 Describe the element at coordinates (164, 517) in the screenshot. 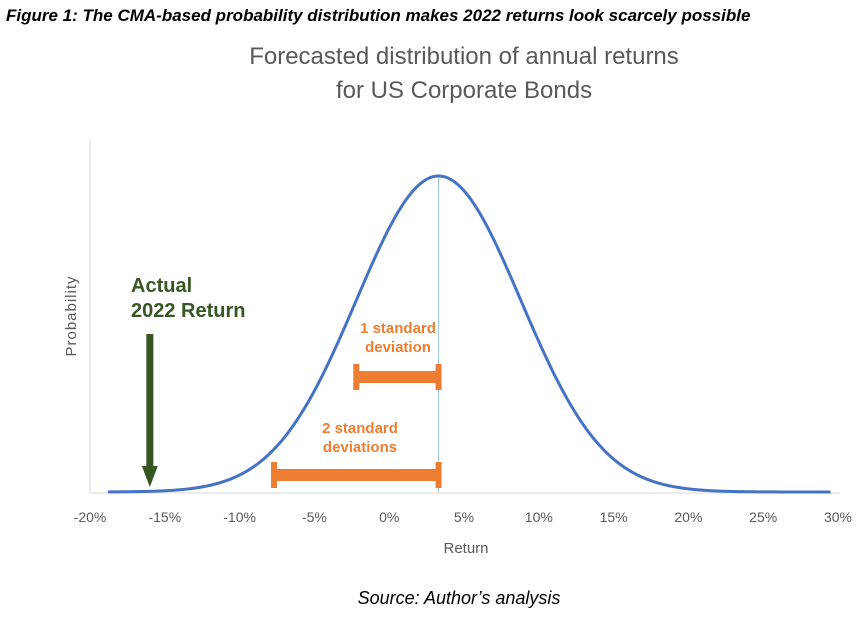

I see `x-tick-label: -15%` at that location.